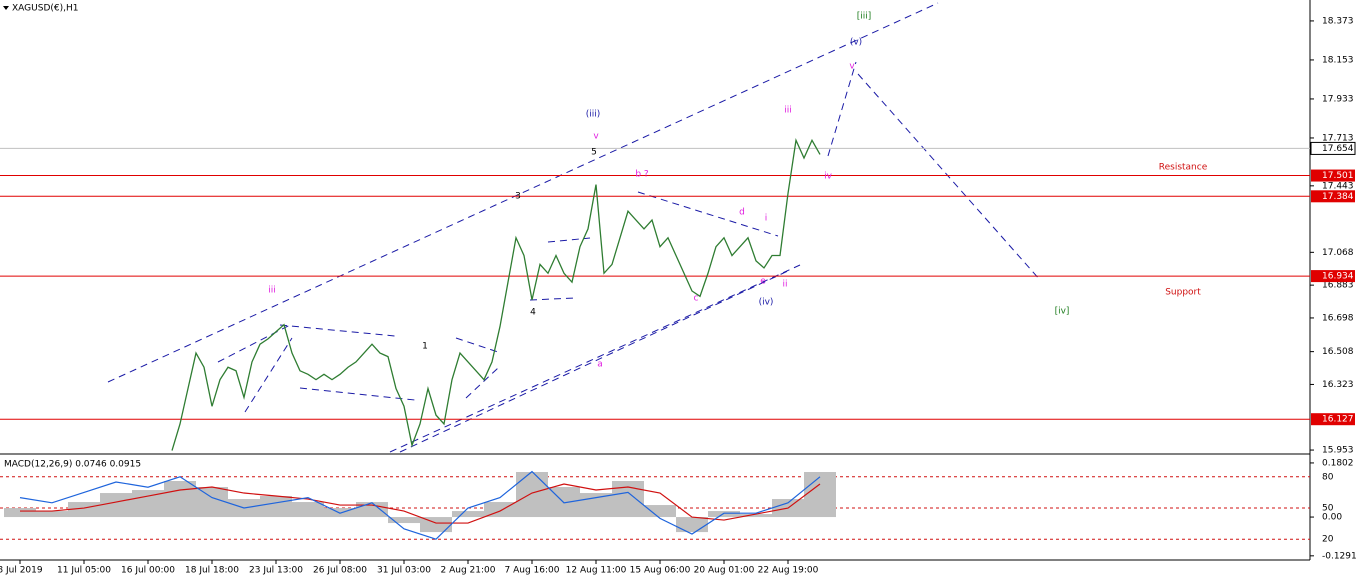  I want to click on wave-label: 1, so click(425, 347).